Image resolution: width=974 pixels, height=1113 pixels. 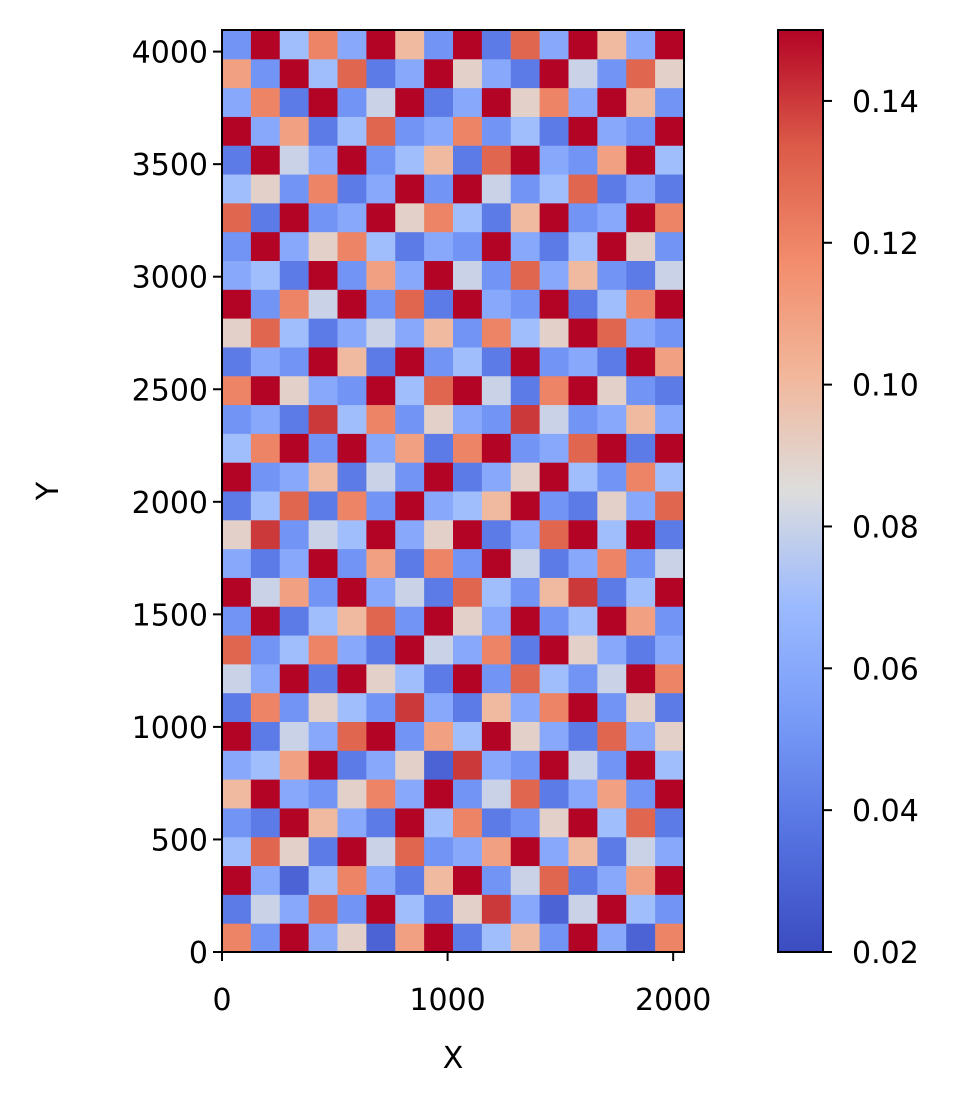 I want to click on y-tick-label: 1500, so click(x=170, y=615).